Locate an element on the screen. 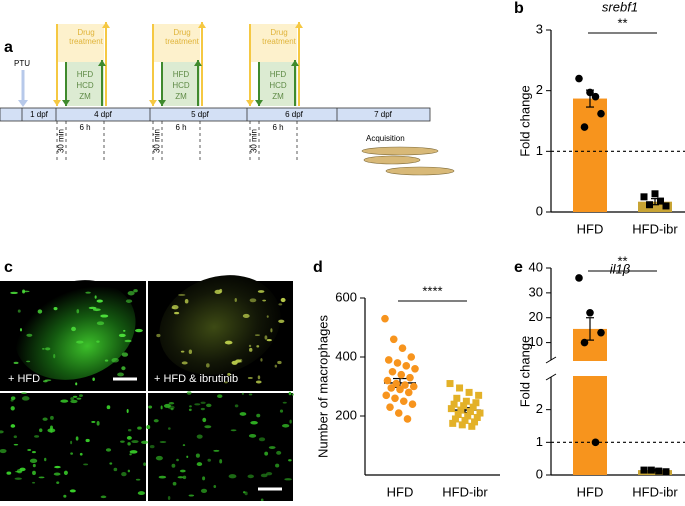 This screenshot has width=685, height=506. diet-label: ZM is located at coordinates (85, 96).